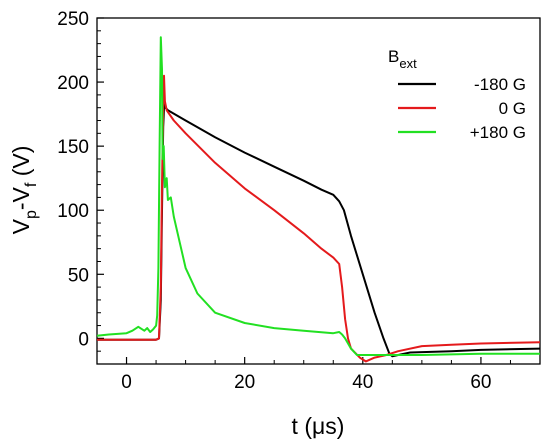 Image resolution: width=550 pixels, height=444 pixels. Describe the element at coordinates (31, 214) in the screenshot. I see `y-axis-sub-p: p` at that location.